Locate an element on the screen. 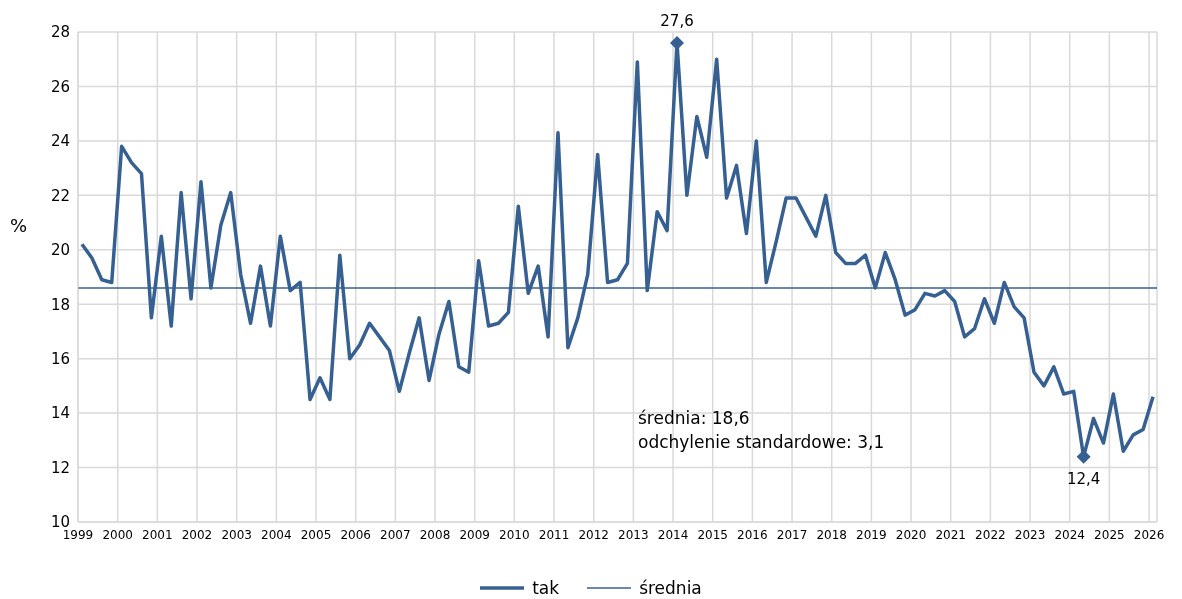 This screenshot has width=1182, height=599. x-tick-label: 2009 is located at coordinates (474, 534).